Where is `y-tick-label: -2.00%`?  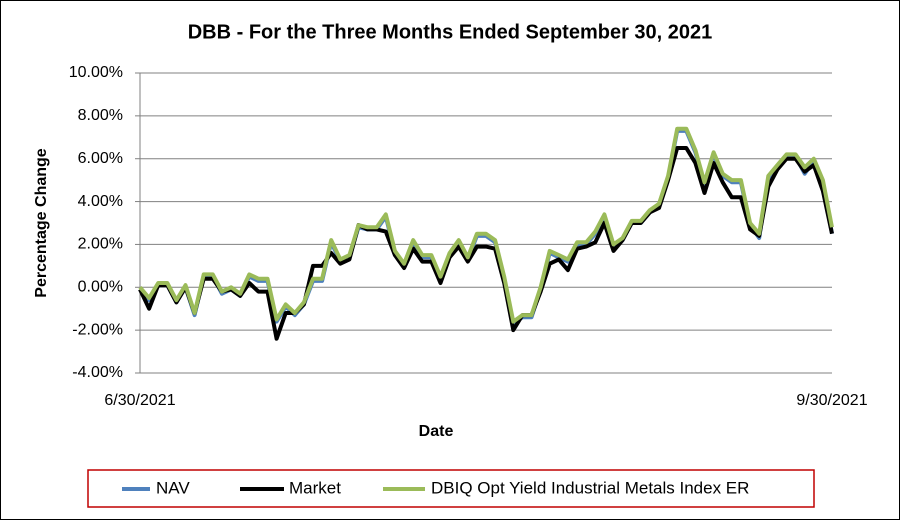 y-tick-label: -2.00% is located at coordinates (97, 329).